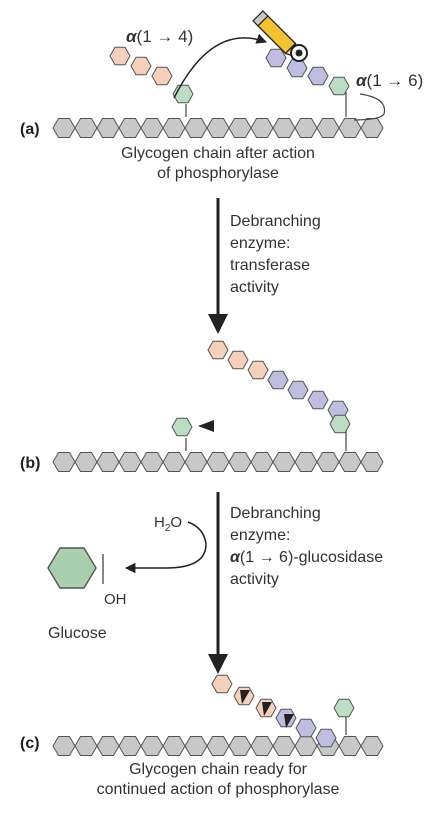  What do you see at coordinates (218, 789) in the screenshot?
I see `caption-c-line2: continued action of phosphorylase` at bounding box center [218, 789].